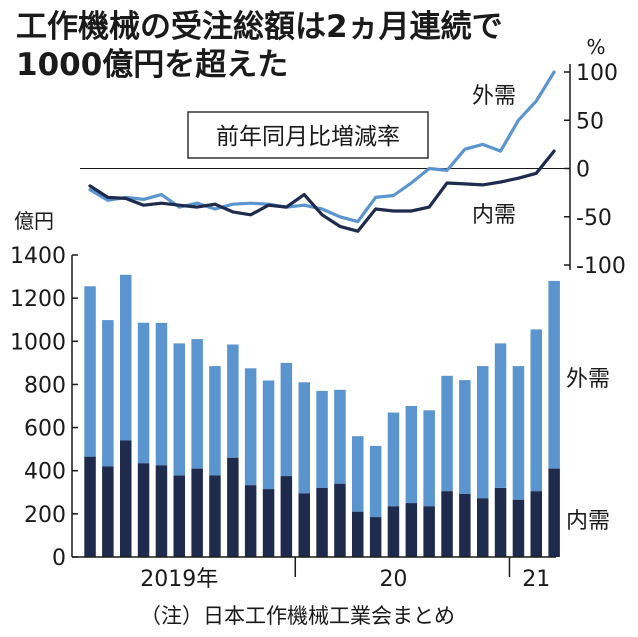 Image resolution: width=638 pixels, height=637 pixels. Describe the element at coordinates (45, 385) in the screenshot. I see `bar-y-tick-label: 800` at that location.